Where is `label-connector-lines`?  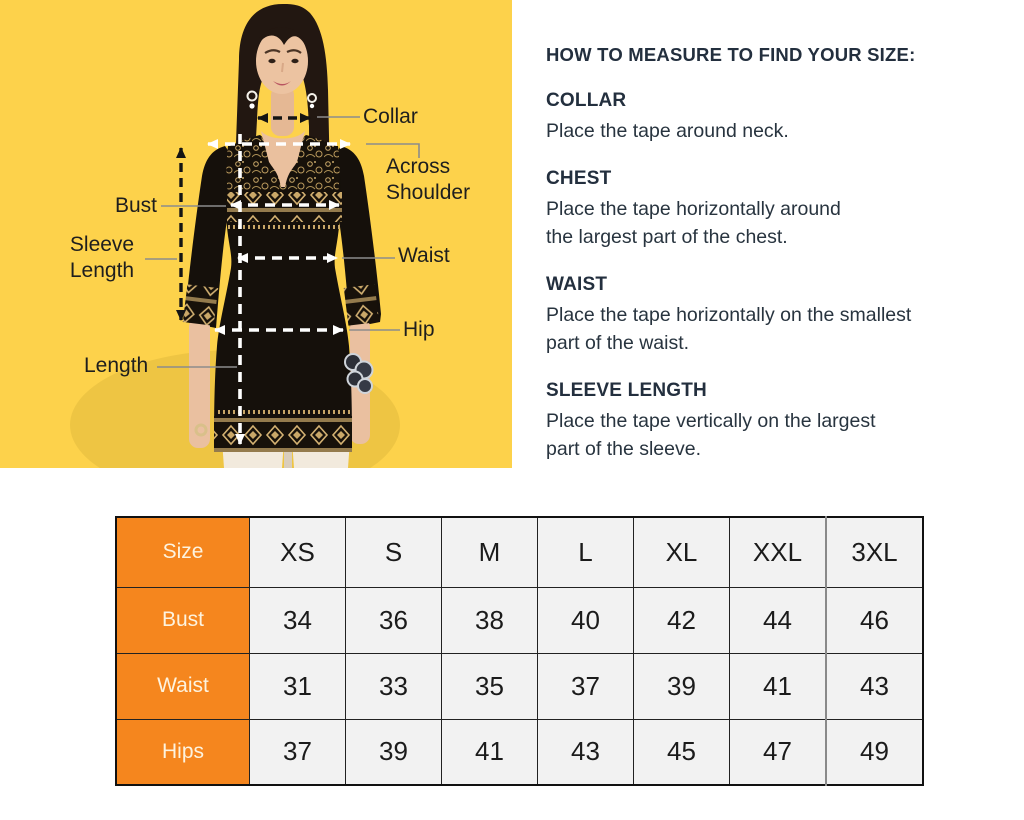 label-connector-lines is located at coordinates (282, 242).